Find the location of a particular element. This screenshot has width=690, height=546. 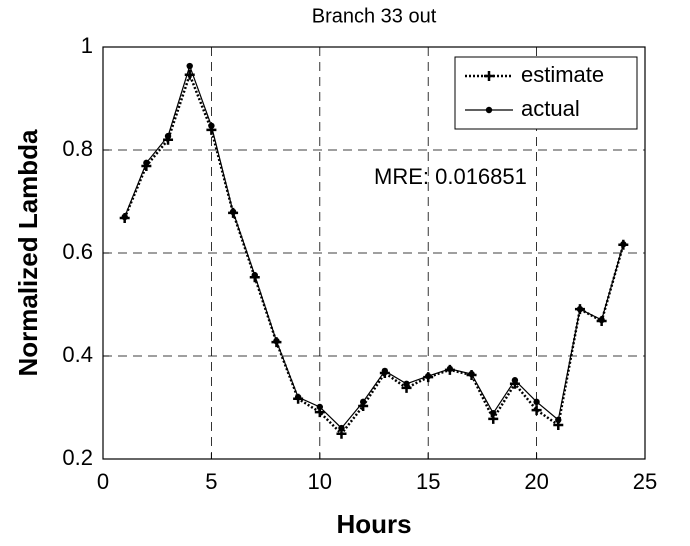

legend-label: actual is located at coordinates (550, 108).